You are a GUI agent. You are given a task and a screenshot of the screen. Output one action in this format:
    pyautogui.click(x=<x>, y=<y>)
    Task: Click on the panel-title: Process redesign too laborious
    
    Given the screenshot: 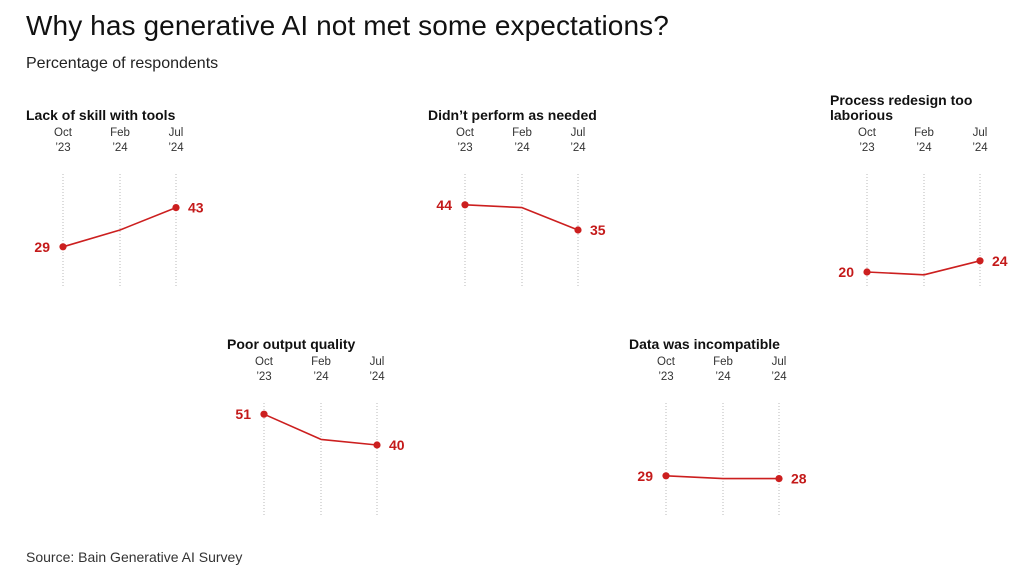 What is the action you would take?
    pyautogui.click(x=901, y=107)
    